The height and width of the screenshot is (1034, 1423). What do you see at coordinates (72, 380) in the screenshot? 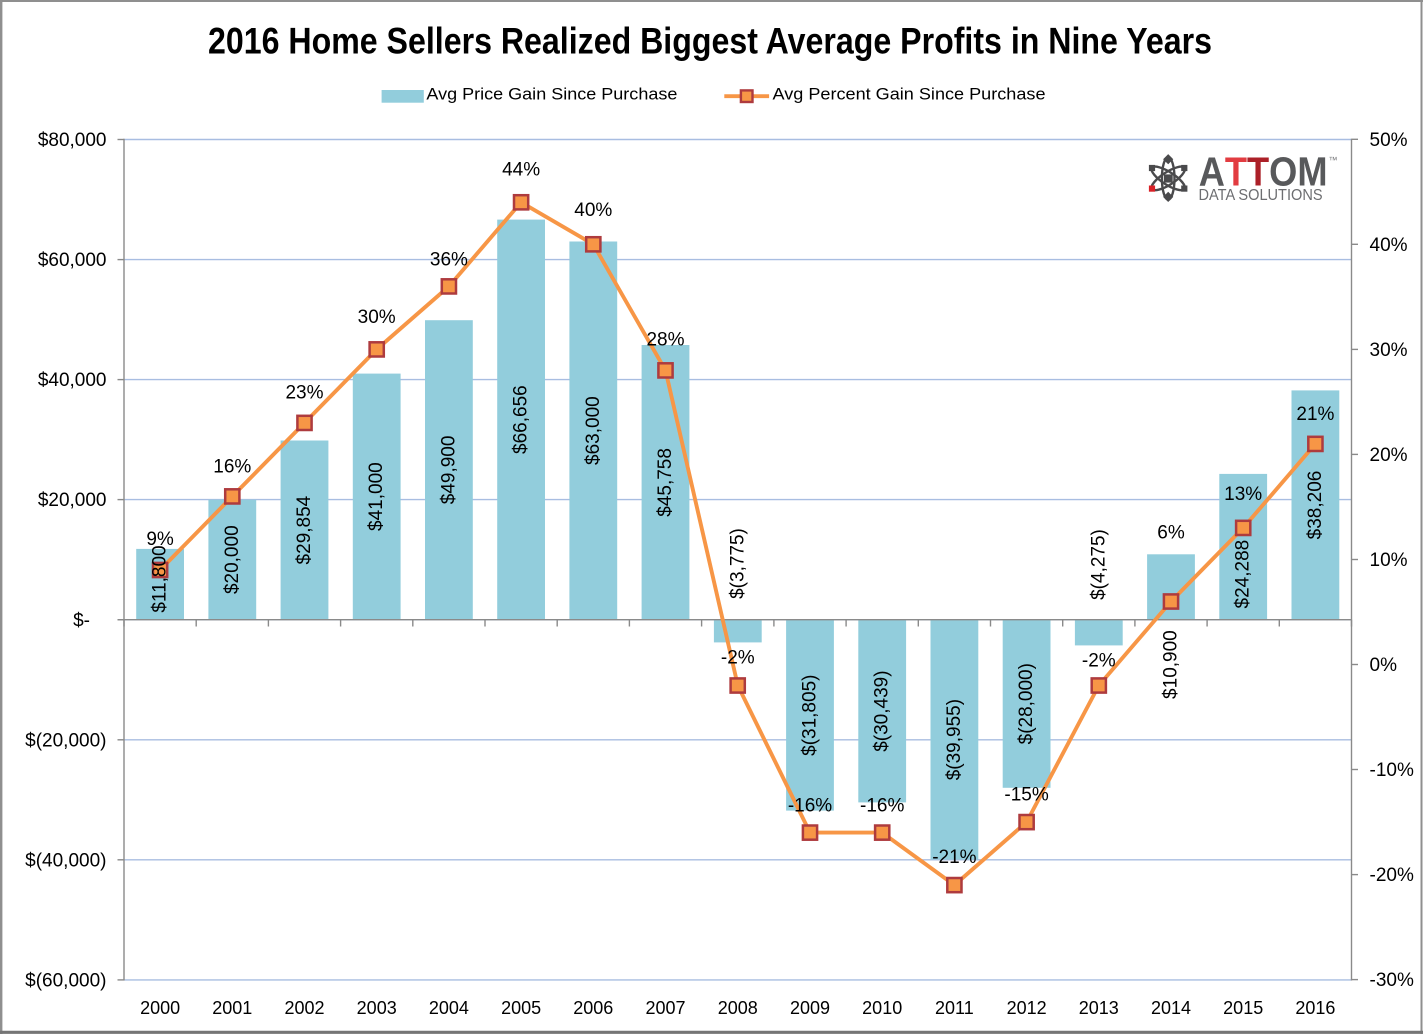
I see `svg-text: $40,000` at bounding box center [72, 380].